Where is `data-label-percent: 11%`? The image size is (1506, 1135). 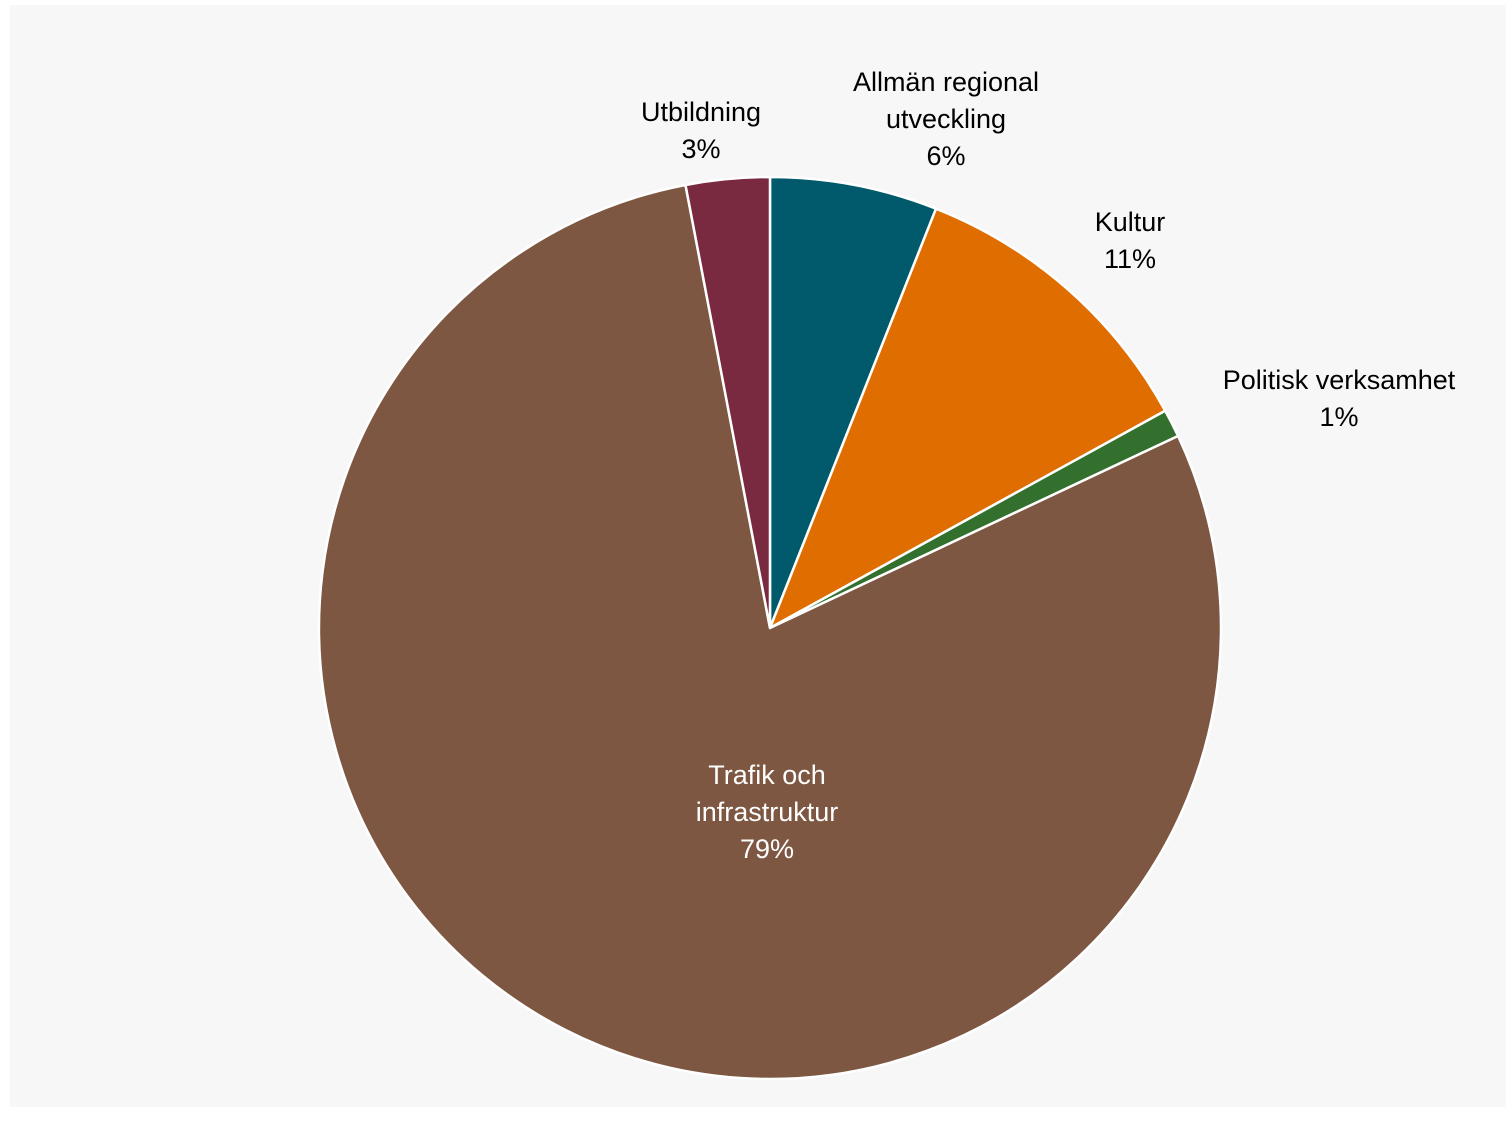 data-label-percent: 11% is located at coordinates (1130, 259).